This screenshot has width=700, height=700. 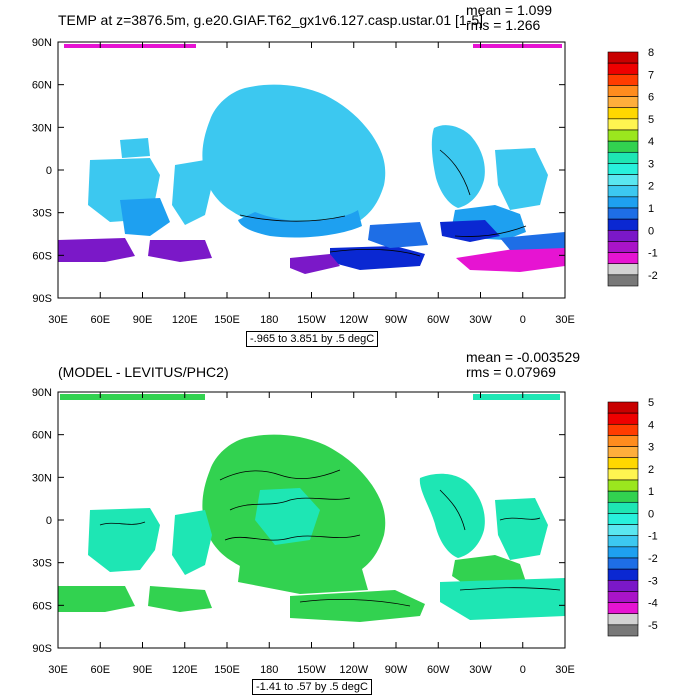 I want to click on indian-ocean-east, so click(x=192, y=192).